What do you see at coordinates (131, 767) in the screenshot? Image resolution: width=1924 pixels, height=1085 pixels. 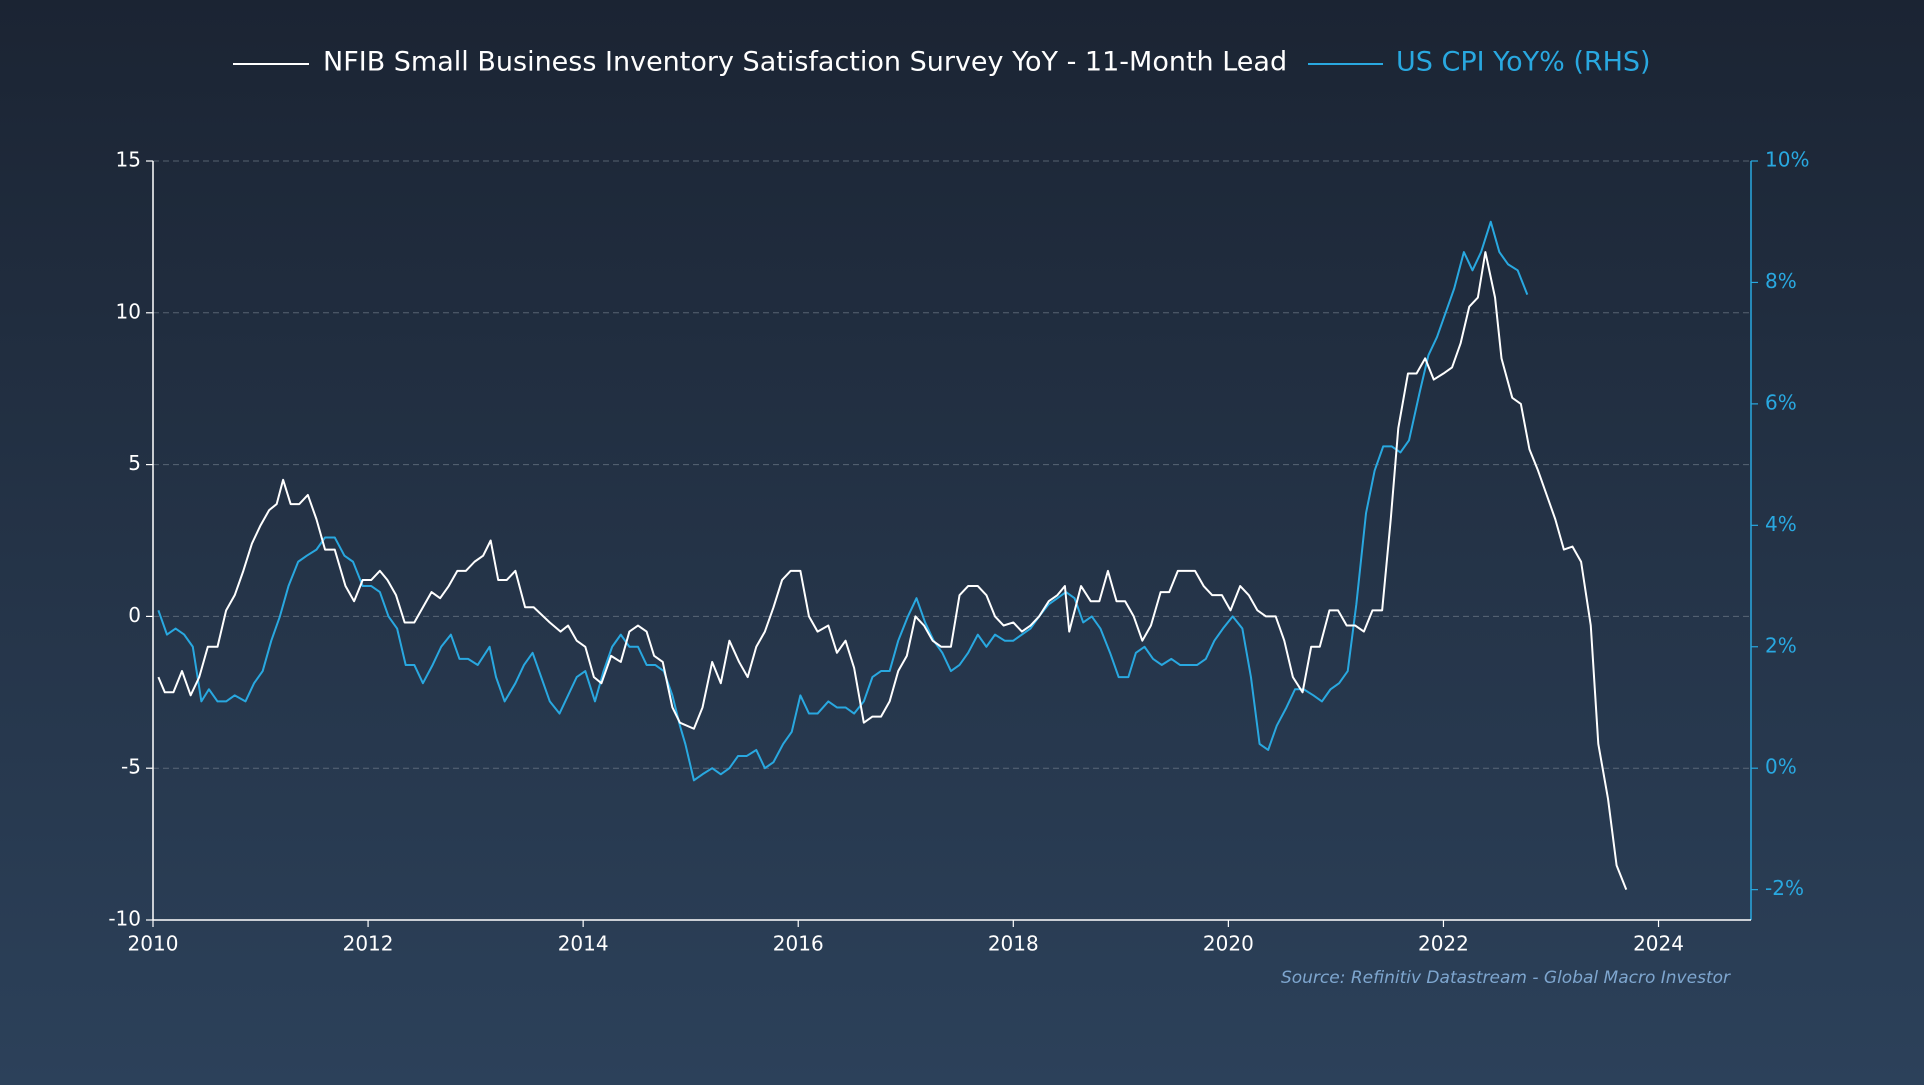 I see `y-tick-label: -5` at bounding box center [131, 767].